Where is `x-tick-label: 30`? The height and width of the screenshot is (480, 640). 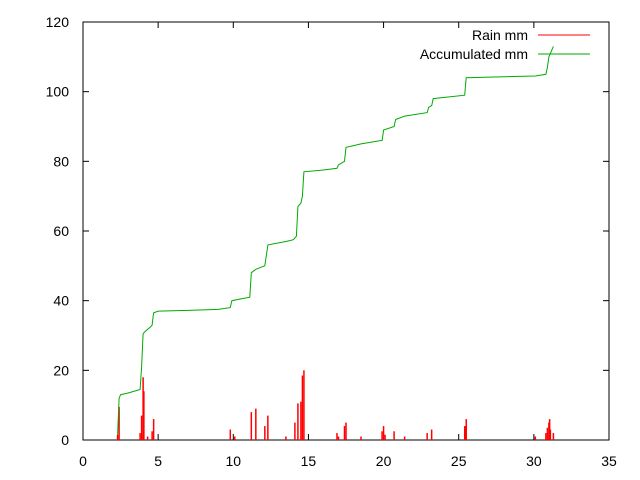 x-tick-label: 30 is located at coordinates (534, 461).